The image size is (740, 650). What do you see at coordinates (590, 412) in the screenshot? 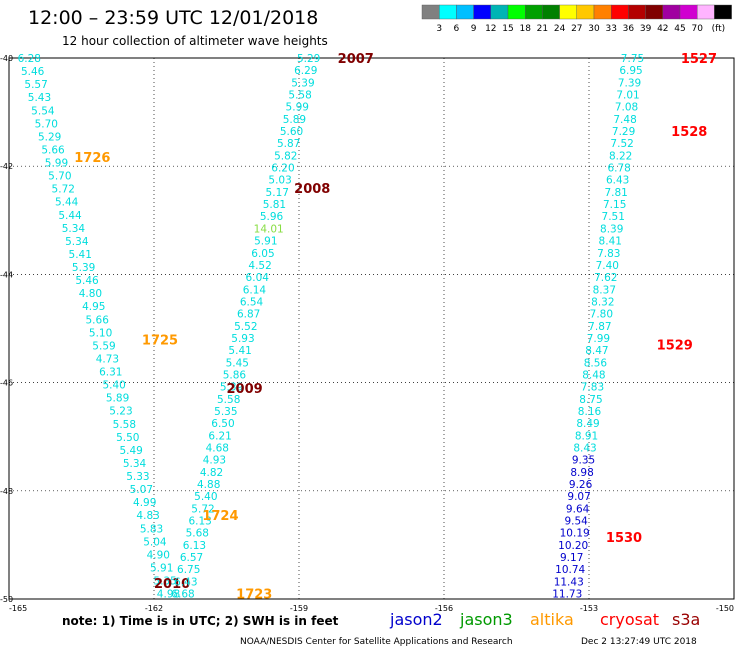
I see `wave-height-value: 8.16` at bounding box center [590, 412].